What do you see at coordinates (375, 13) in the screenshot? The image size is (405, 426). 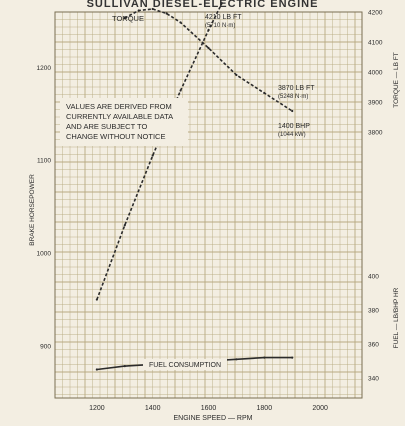 I see `torque-tick-label: 4200` at bounding box center [375, 13].